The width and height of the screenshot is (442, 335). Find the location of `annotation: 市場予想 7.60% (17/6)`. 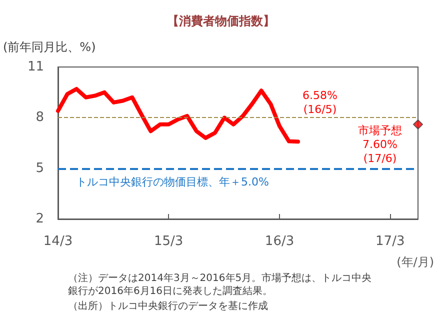

annotation: 市場予想 7.60% (17/6) is located at coordinates (380, 144).